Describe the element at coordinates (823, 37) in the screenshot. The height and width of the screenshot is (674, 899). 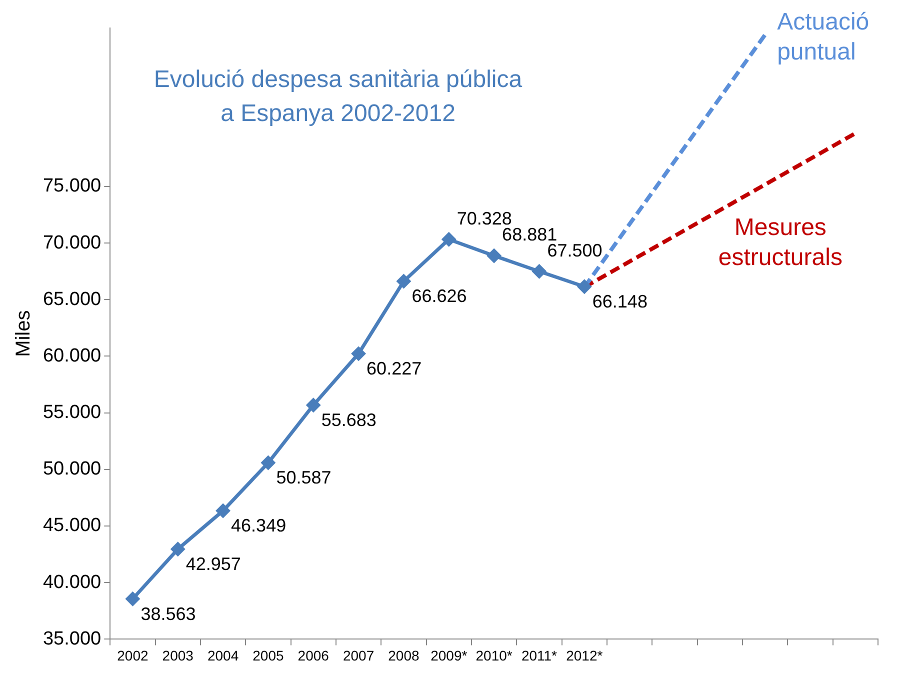
I see `series-label: Actuació puntual` at that location.